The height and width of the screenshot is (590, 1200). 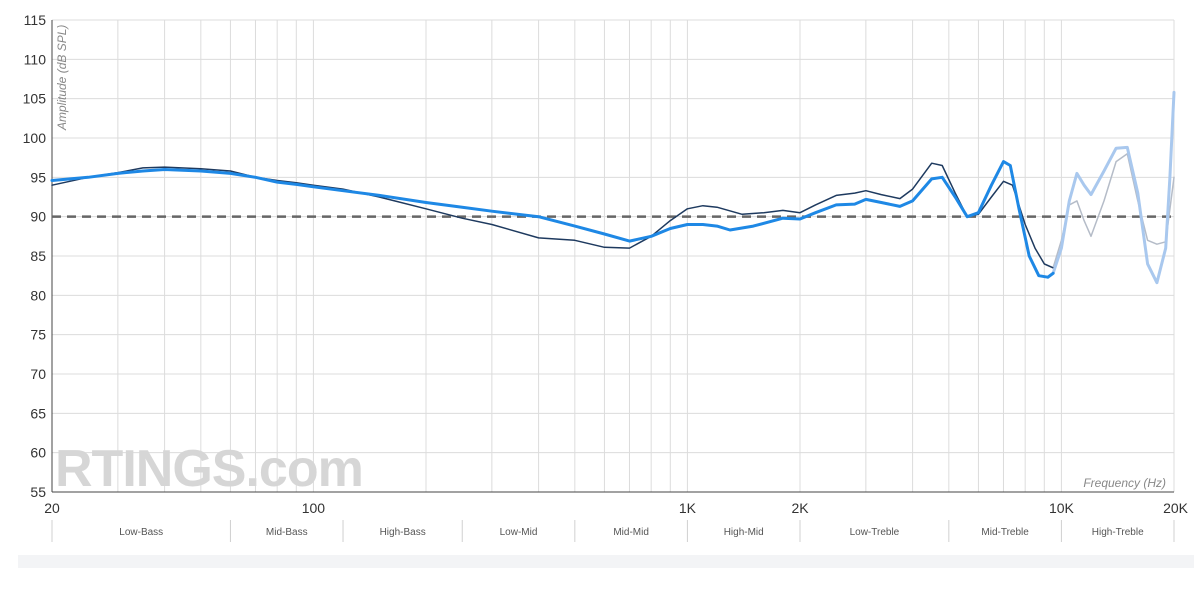 What do you see at coordinates (1124, 483) in the screenshot?
I see `x-axis-title: Frequency (Hz)` at bounding box center [1124, 483].